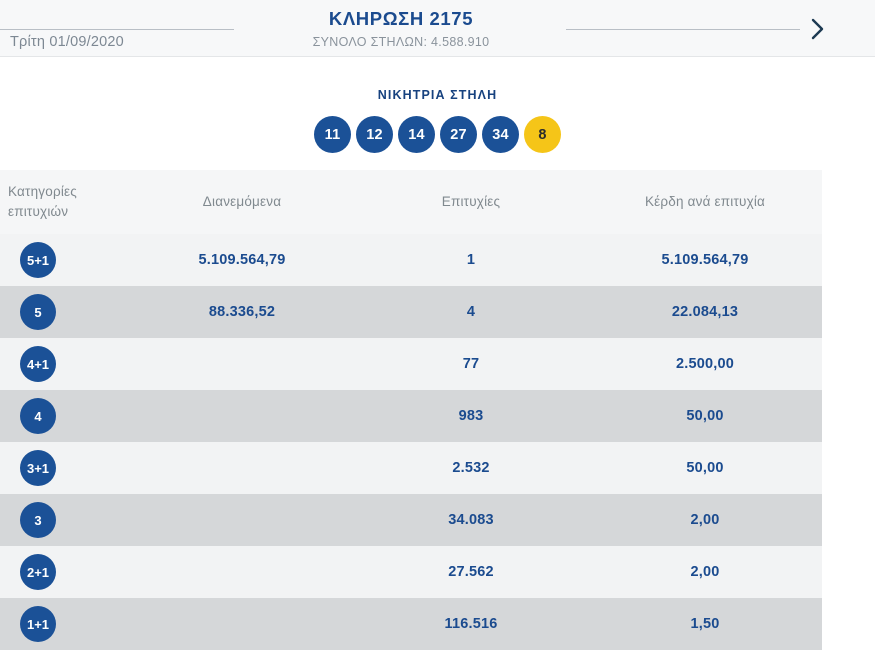 This screenshot has width=875, height=660. I want to click on chevron-right-icon, so click(818, 29).